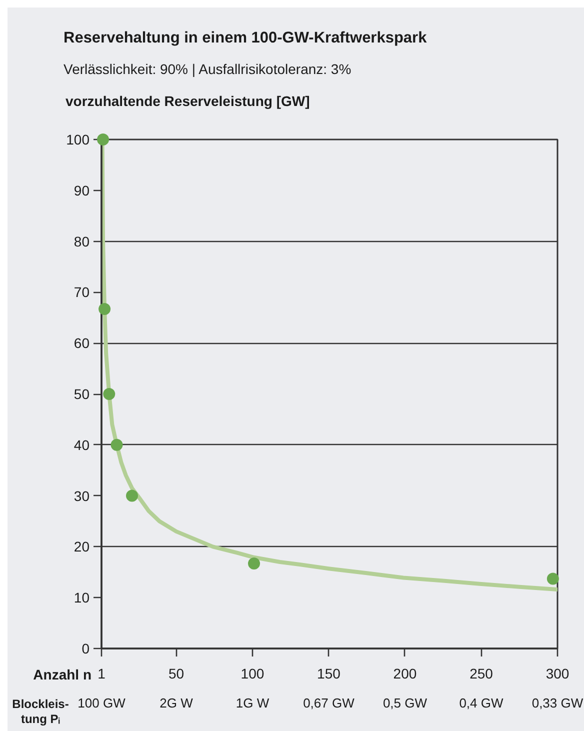 The image size is (584, 731). What do you see at coordinates (208, 69) in the screenshot?
I see `chart-subtitle: Verlässlichkeit: 90% | Ausfallrisikotoleranz: 3%` at bounding box center [208, 69].